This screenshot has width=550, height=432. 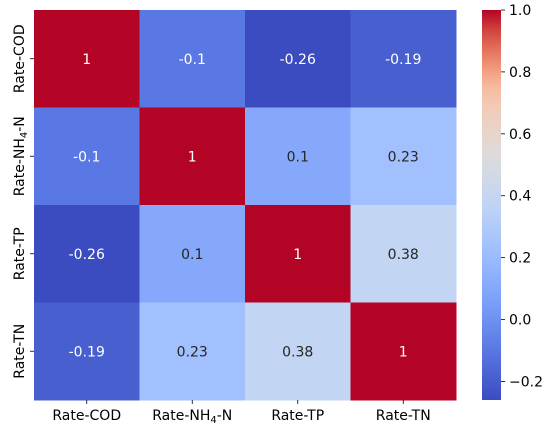 I want to click on y-tick-label: Rate-COD, so click(x=20, y=58).